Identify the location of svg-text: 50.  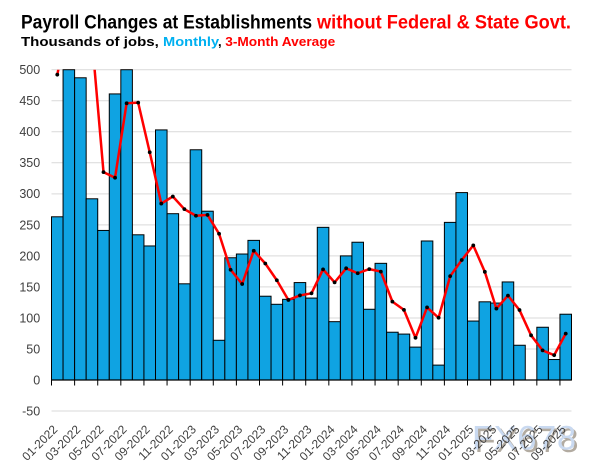
(33, 349).